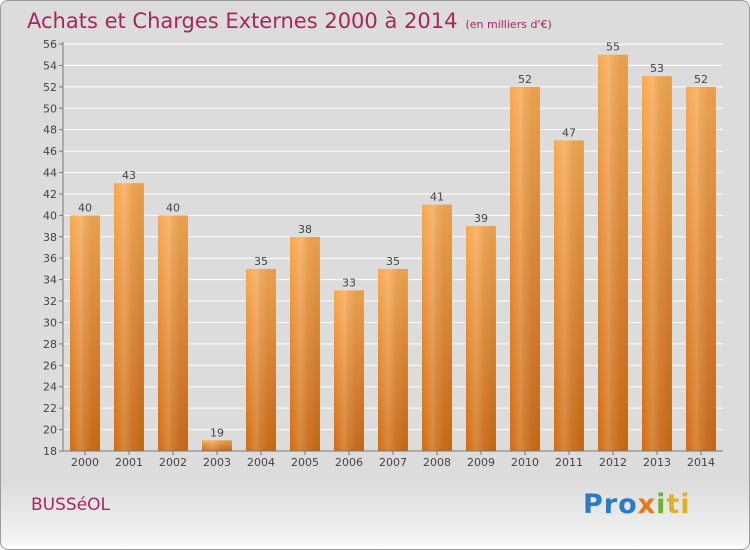 This screenshot has width=750, height=550. I want to click on bar-shine-2000, so click(85, 333).